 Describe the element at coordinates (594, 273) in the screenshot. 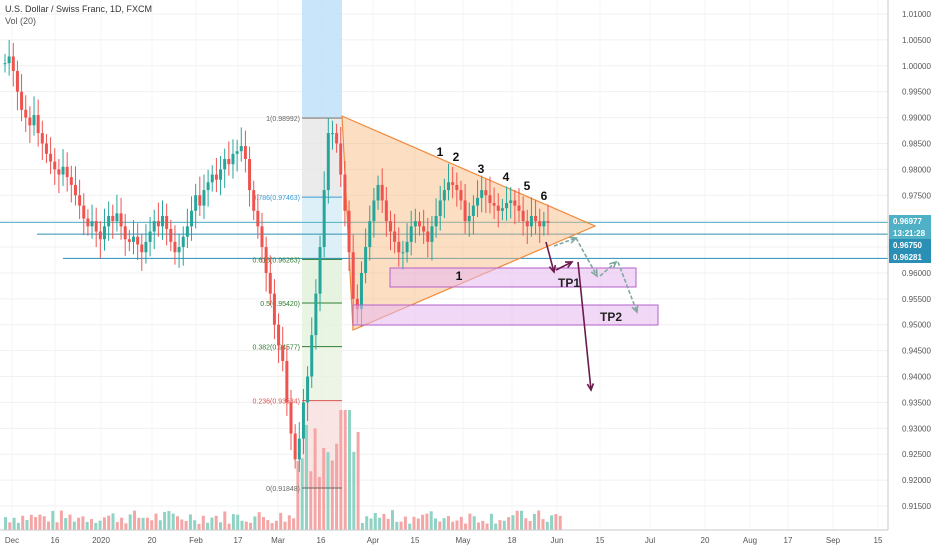

I see `arrow-alt-down-1-head` at that location.